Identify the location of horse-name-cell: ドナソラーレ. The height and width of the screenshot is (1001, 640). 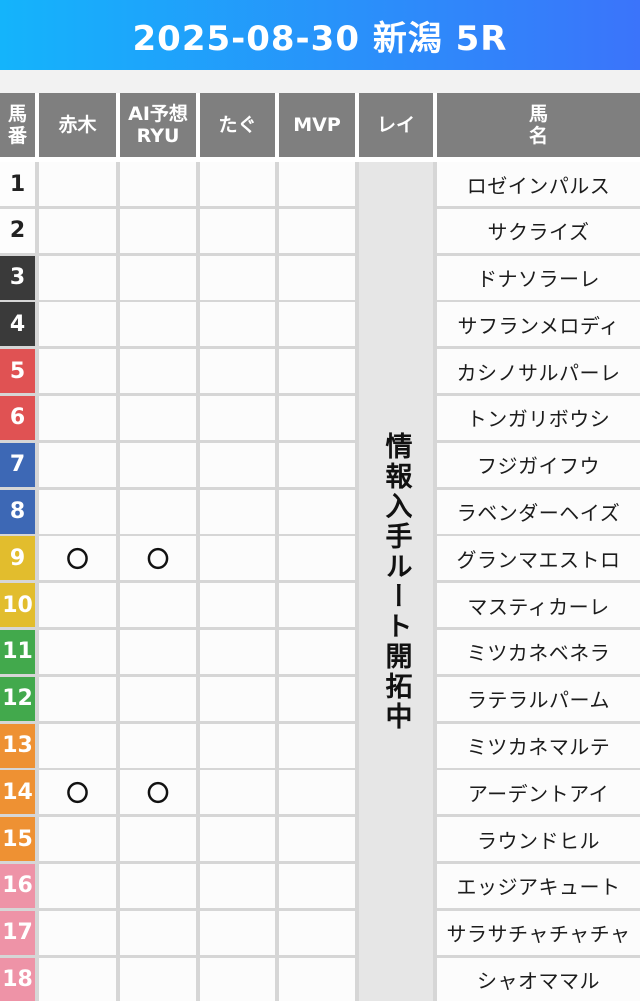
(538, 277).